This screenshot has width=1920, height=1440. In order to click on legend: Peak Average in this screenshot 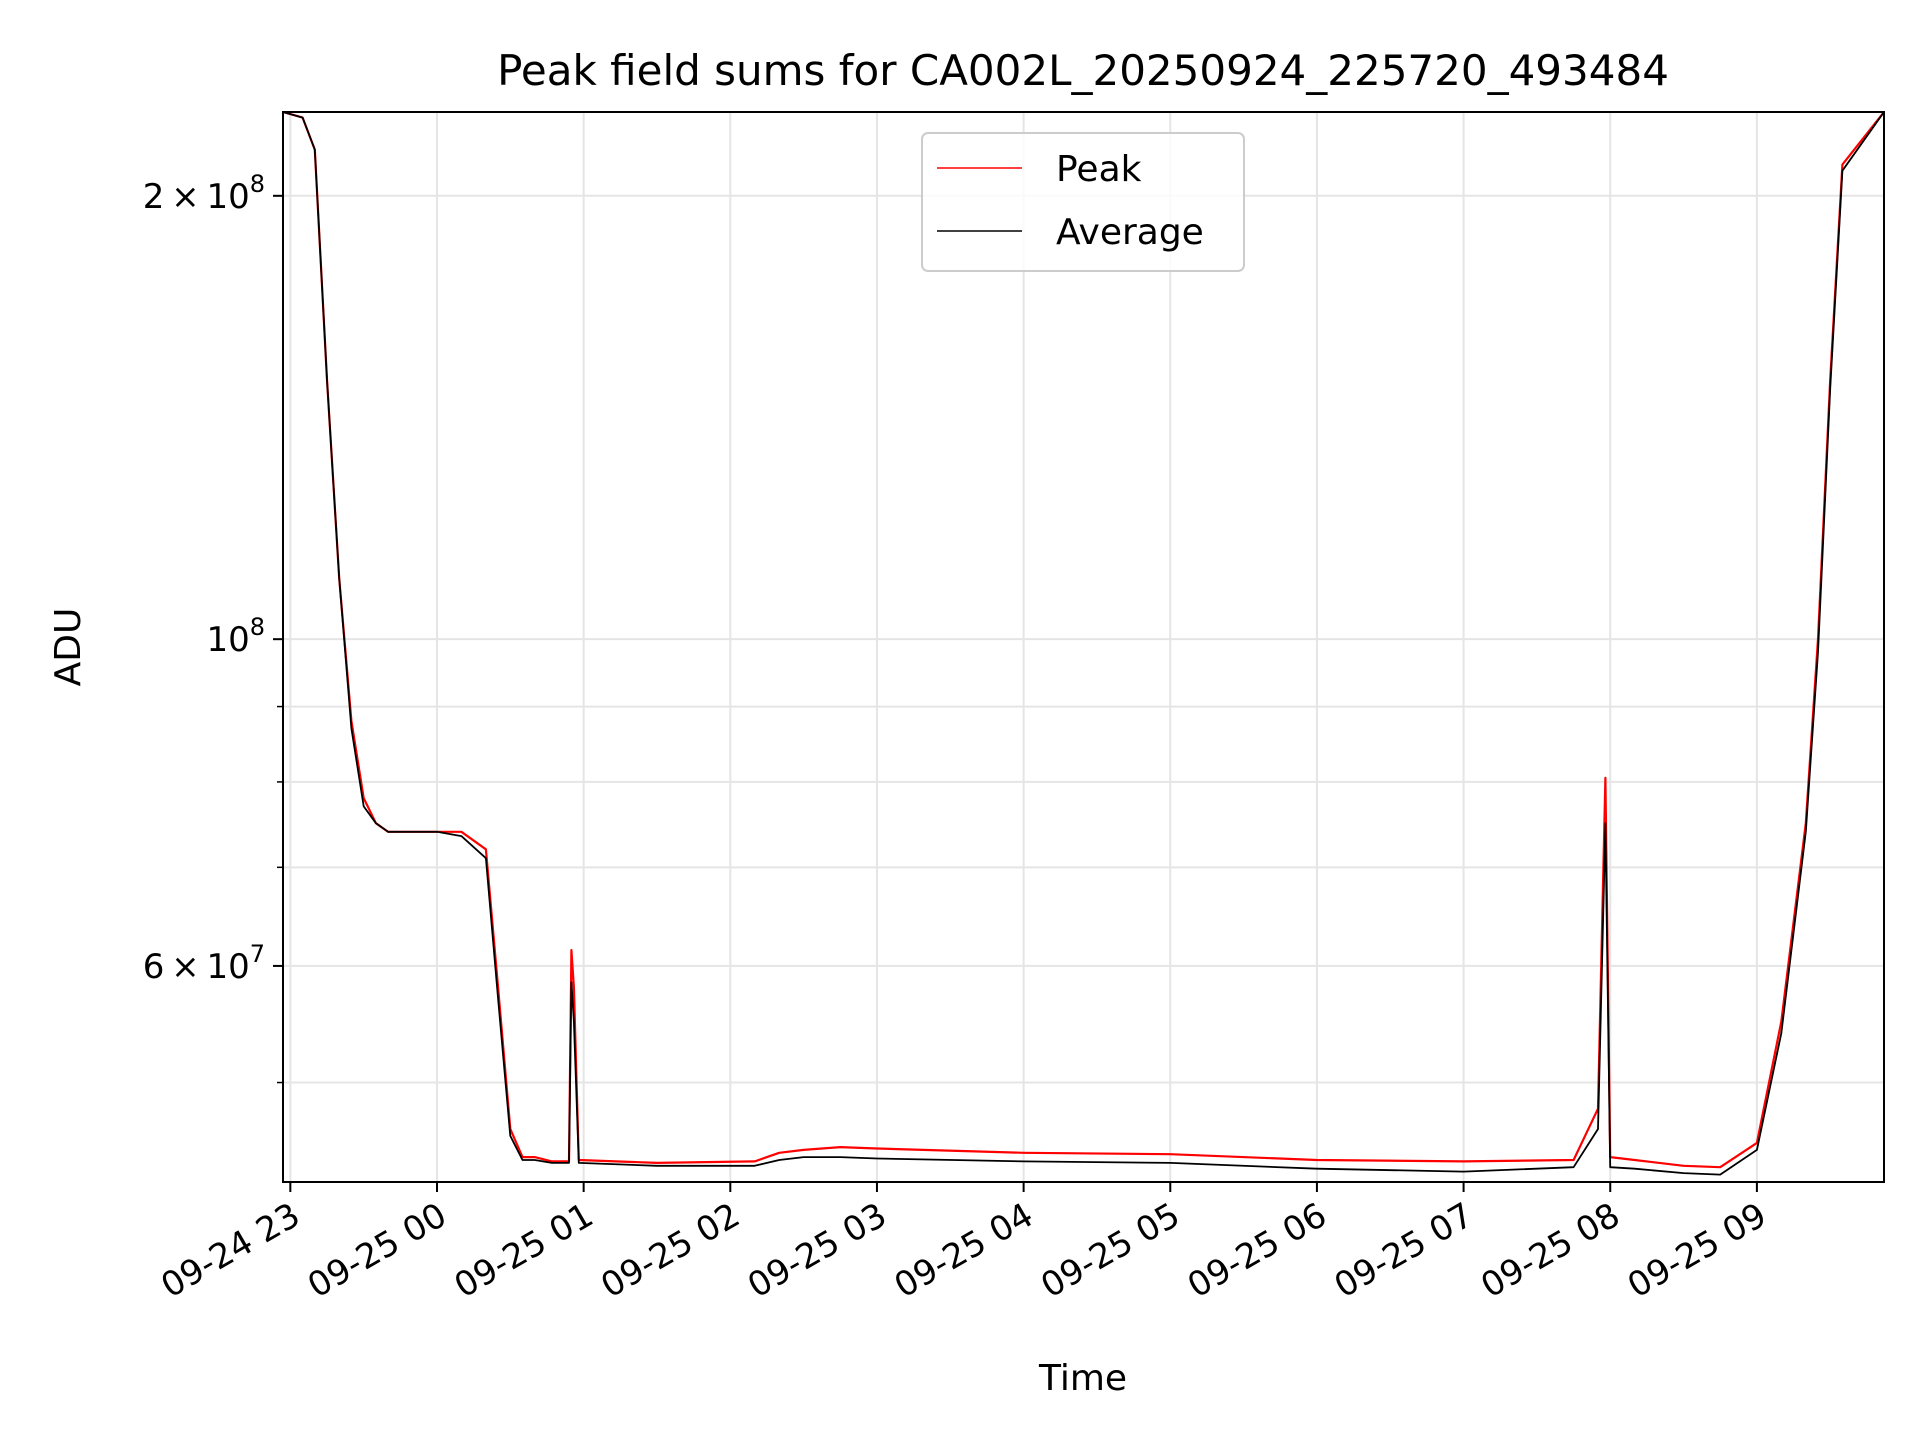, I will do `click(1083, 202)`.